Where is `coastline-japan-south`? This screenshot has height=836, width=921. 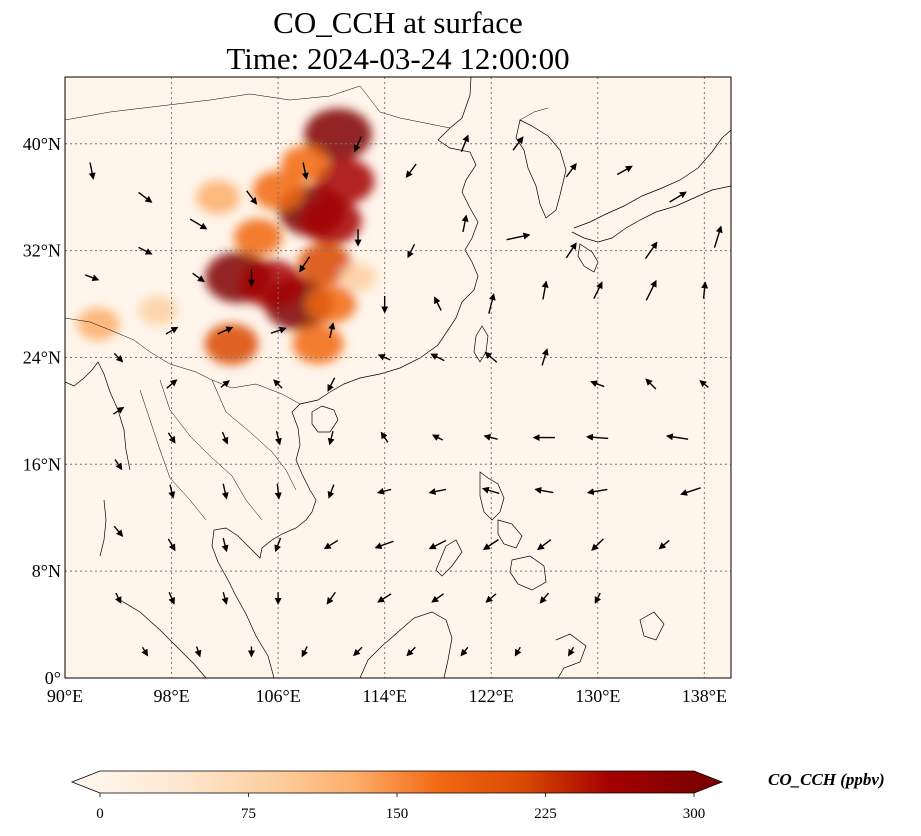 coastline-japan-south is located at coordinates (651, 214).